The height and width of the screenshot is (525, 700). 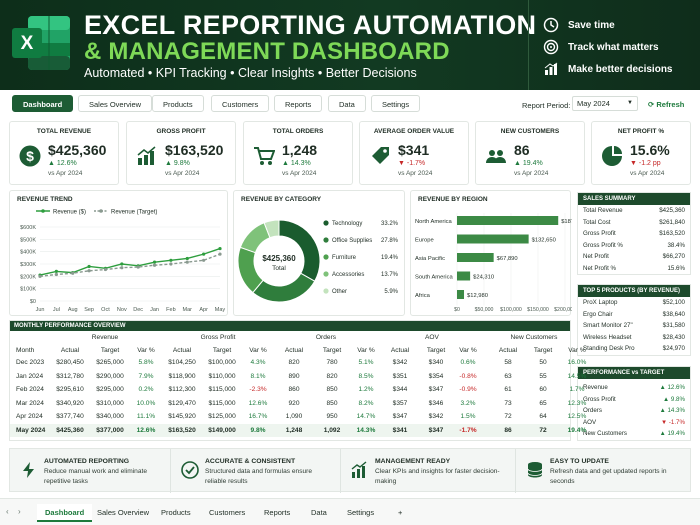 I want to click on row-label: Gross Profit, so click(x=599, y=399).